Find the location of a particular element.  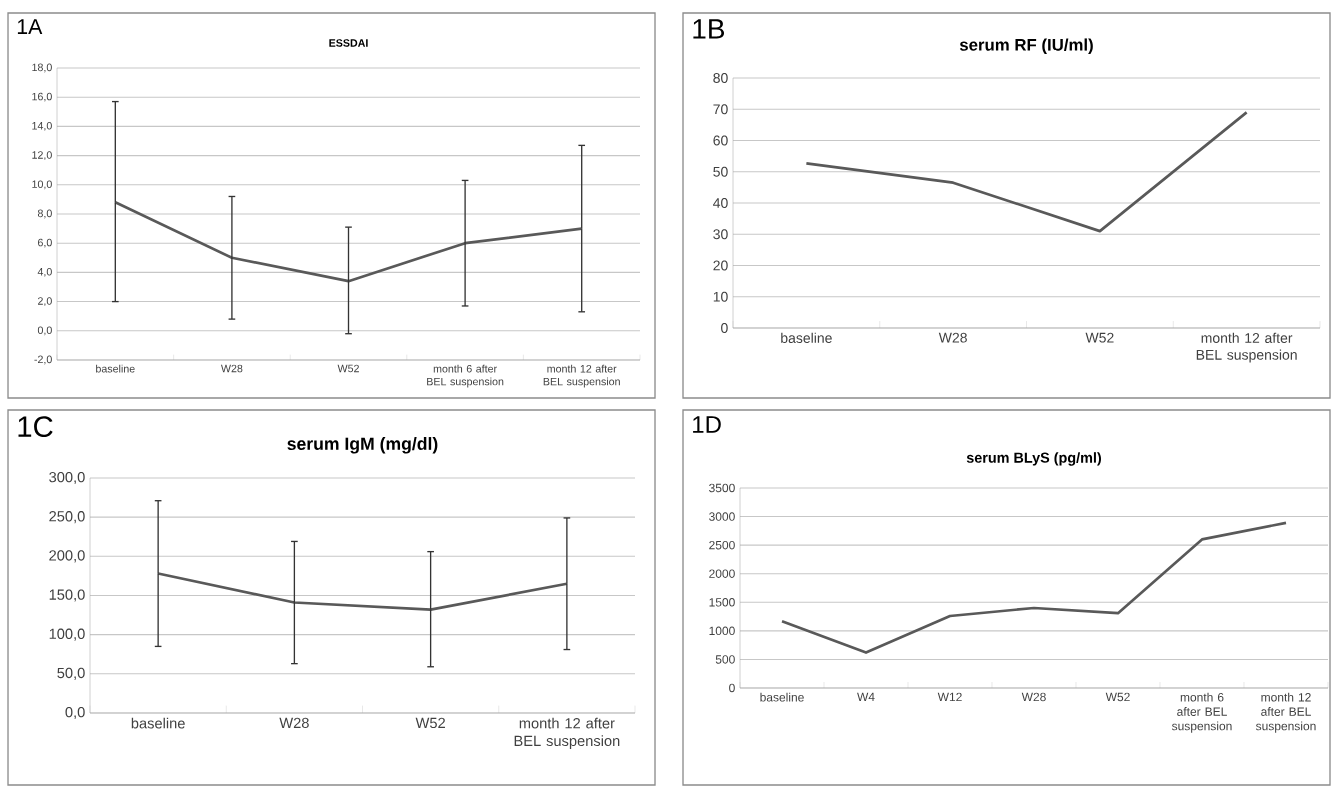

y-tick-label: 10 is located at coordinates (720, 296).